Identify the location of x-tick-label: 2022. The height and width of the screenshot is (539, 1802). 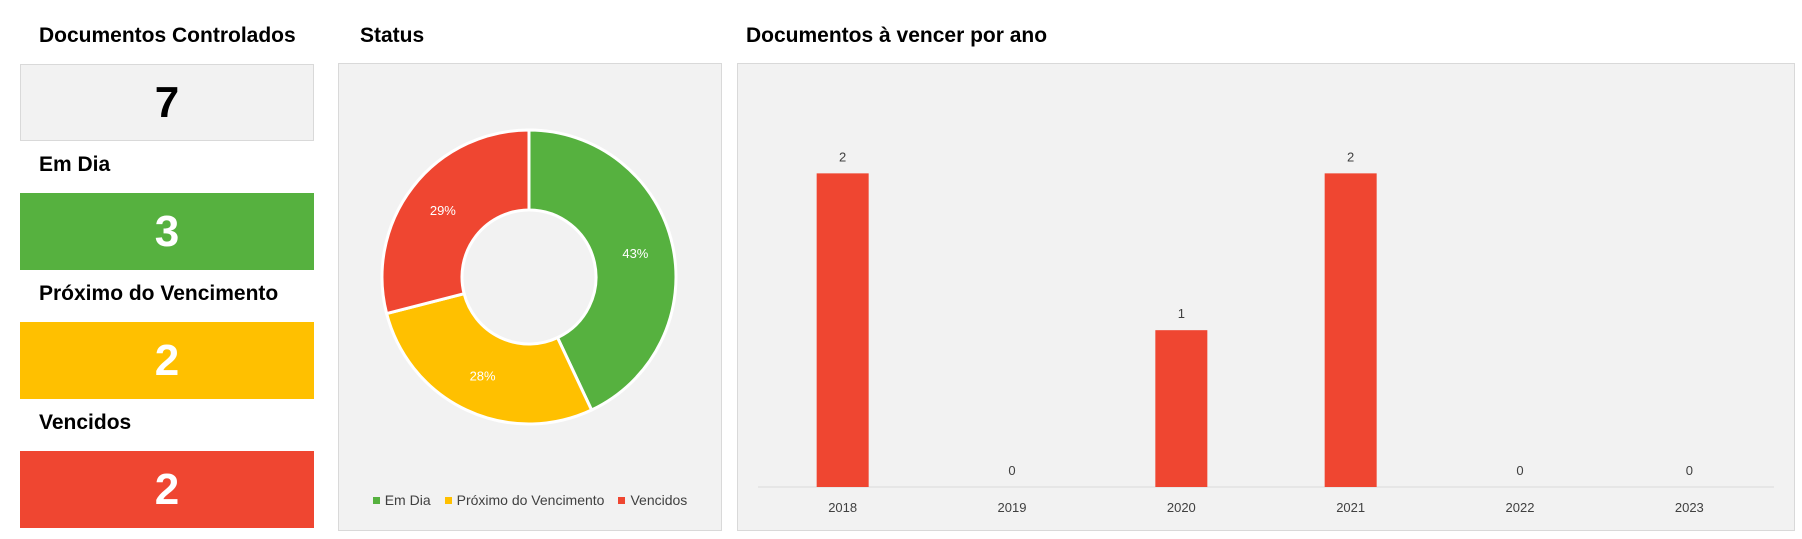
(1520, 507).